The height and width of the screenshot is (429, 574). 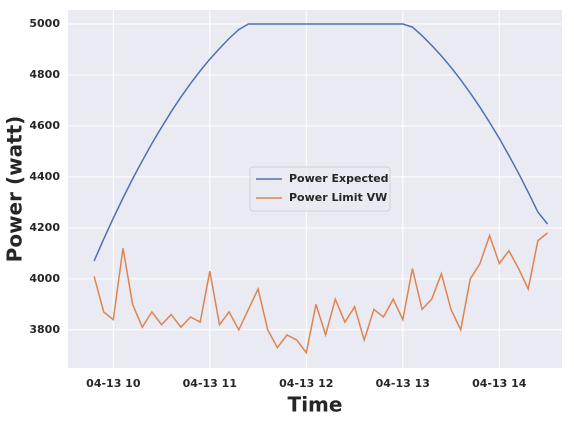 What do you see at coordinates (44, 176) in the screenshot?
I see `y-tick-label: 4400` at bounding box center [44, 176].